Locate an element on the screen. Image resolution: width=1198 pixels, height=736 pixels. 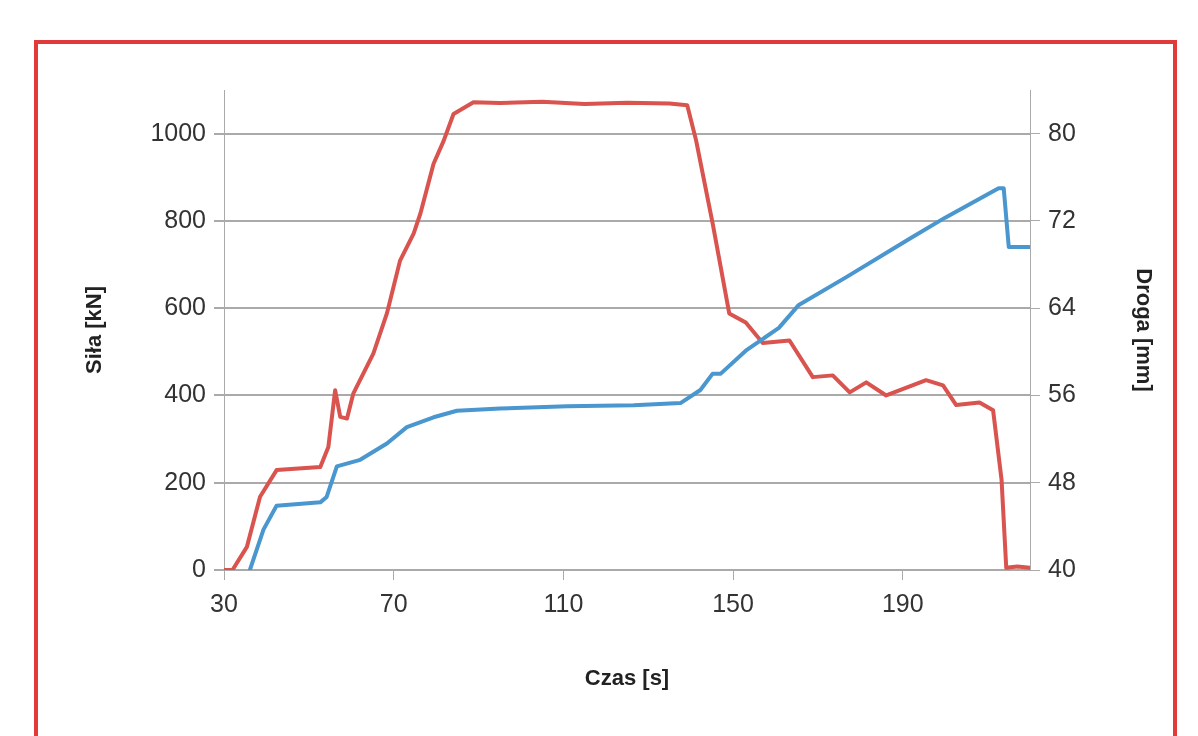
y-axis-title: Siła [kN] is located at coordinates (94, 330).